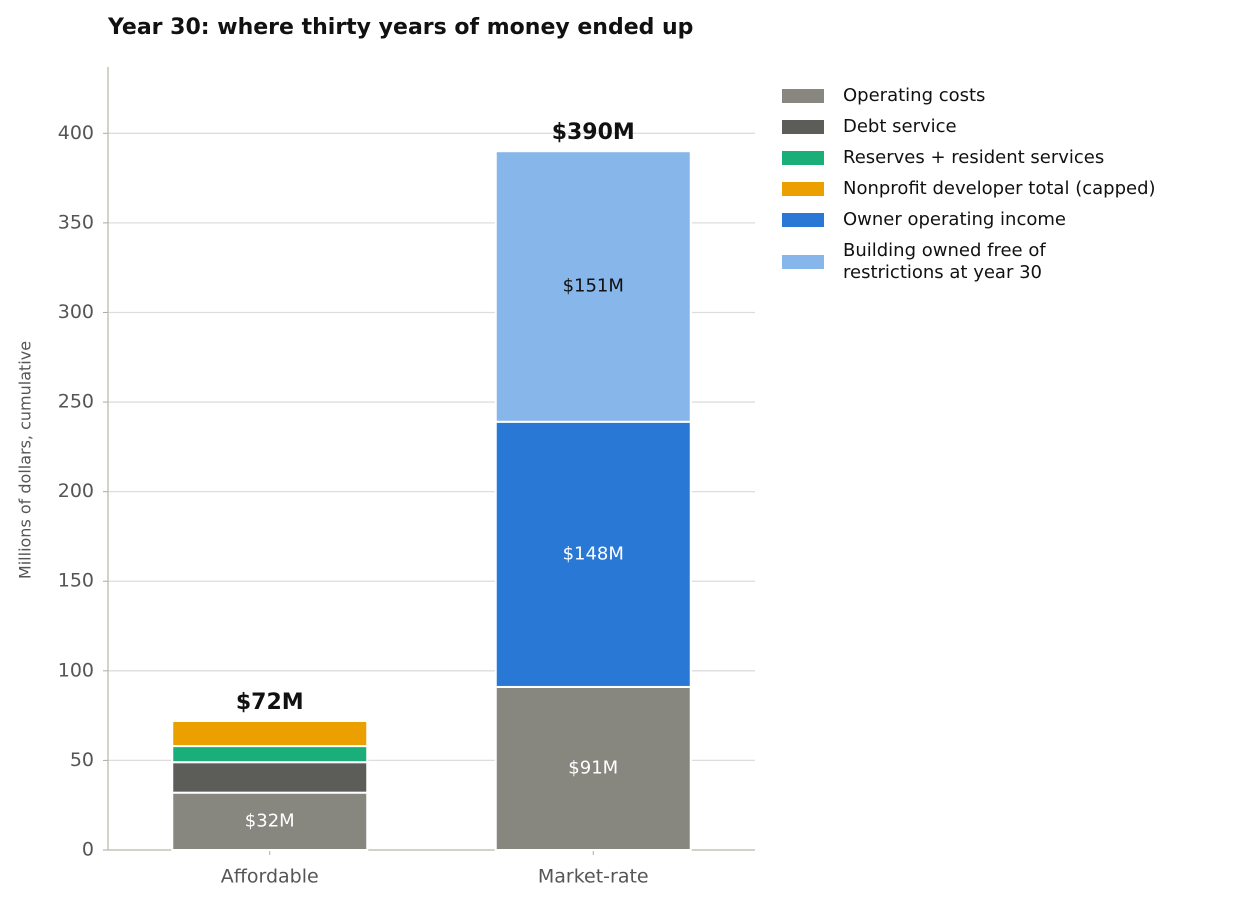  I want to click on legend-label: Debt service, so click(900, 126).